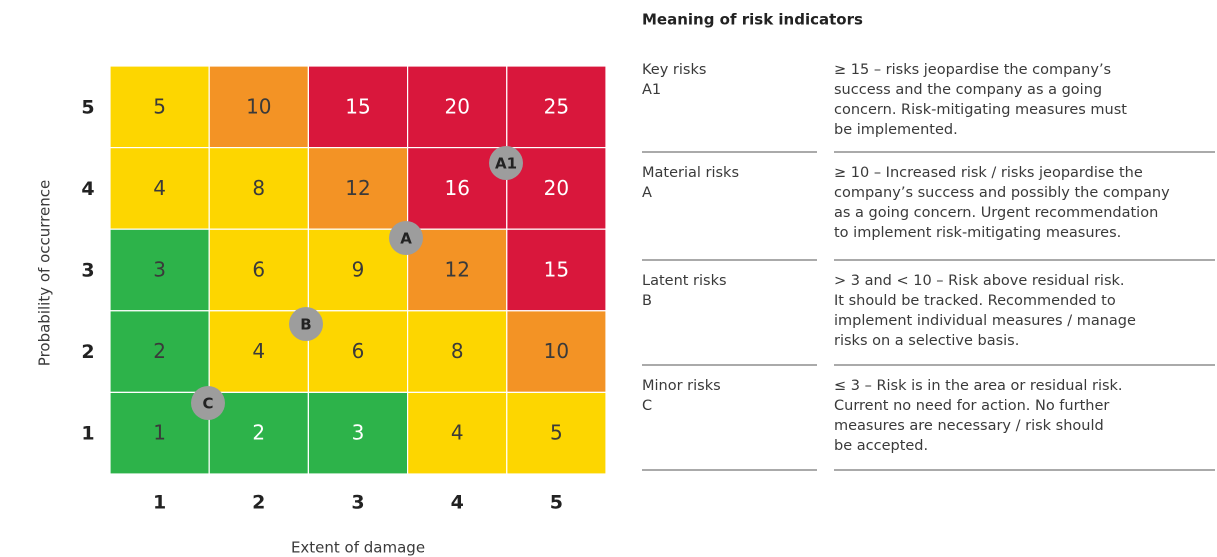 The height and width of the screenshot is (557, 1217). I want to click on cell-value: 9, so click(358, 270).